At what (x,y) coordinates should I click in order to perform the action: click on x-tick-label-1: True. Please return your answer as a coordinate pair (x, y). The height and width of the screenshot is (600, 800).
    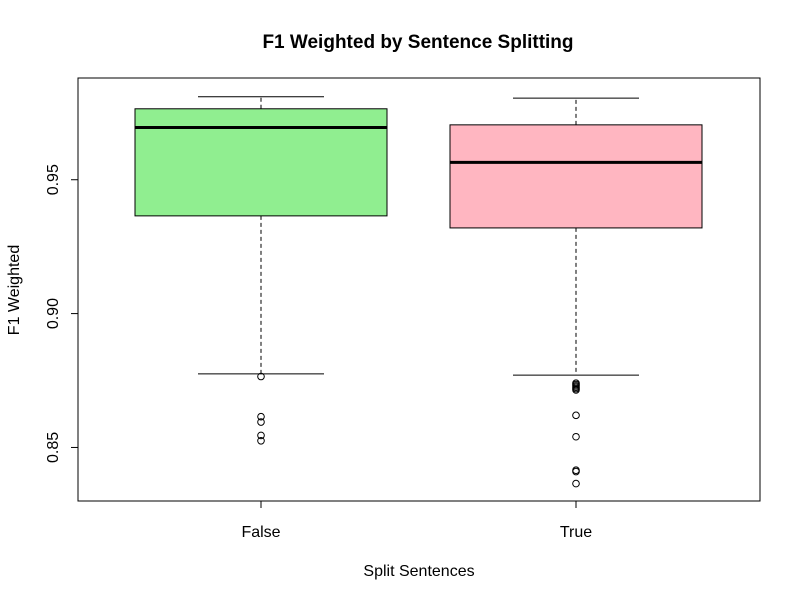
    Looking at the image, I should click on (576, 532).